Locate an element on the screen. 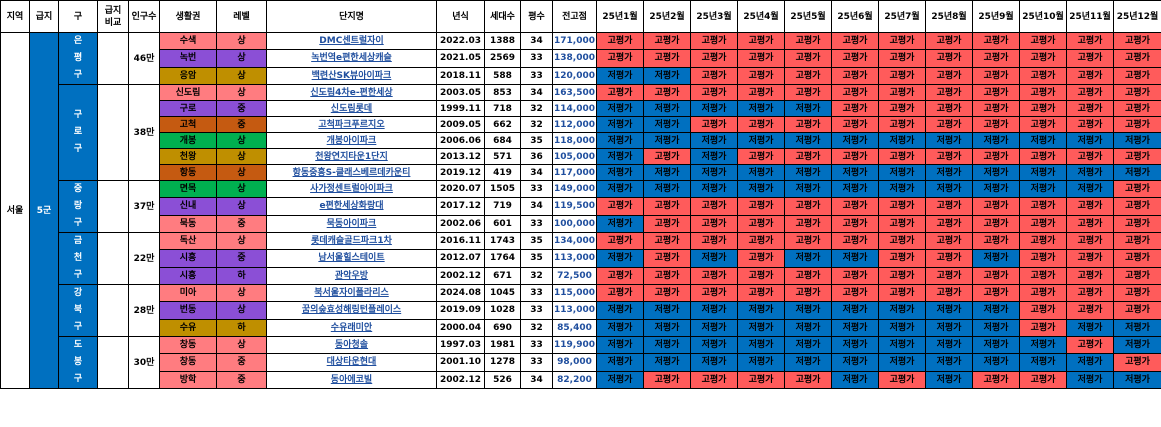 This screenshot has width=1161, height=427. households-cell: 719 is located at coordinates (502, 206).